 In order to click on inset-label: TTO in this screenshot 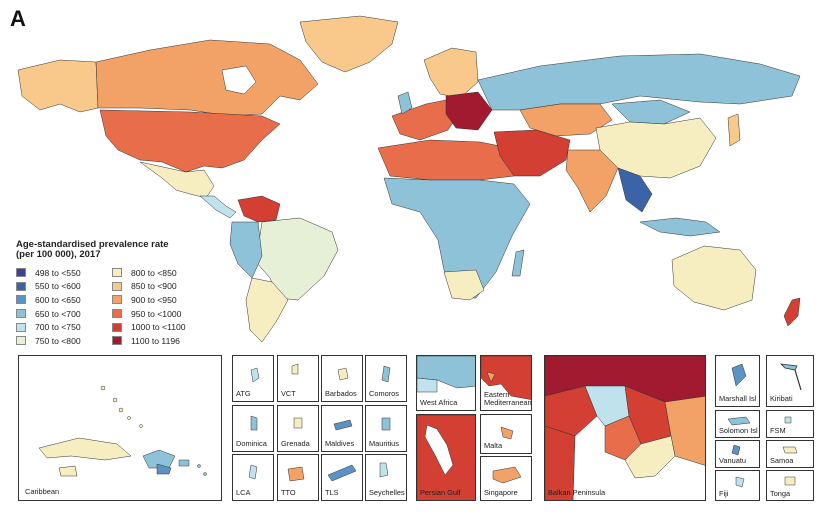, I will do `click(288, 492)`.